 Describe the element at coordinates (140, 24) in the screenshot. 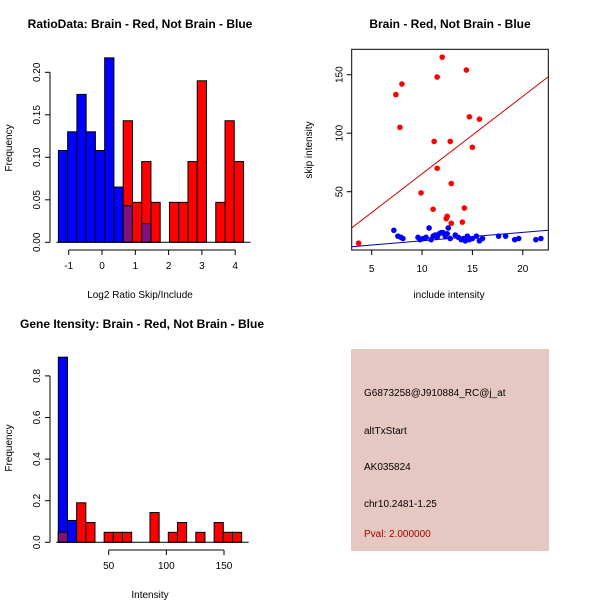

I see `chart-title: RatioData: Brain - Red, Not Brain - Blue` at that location.